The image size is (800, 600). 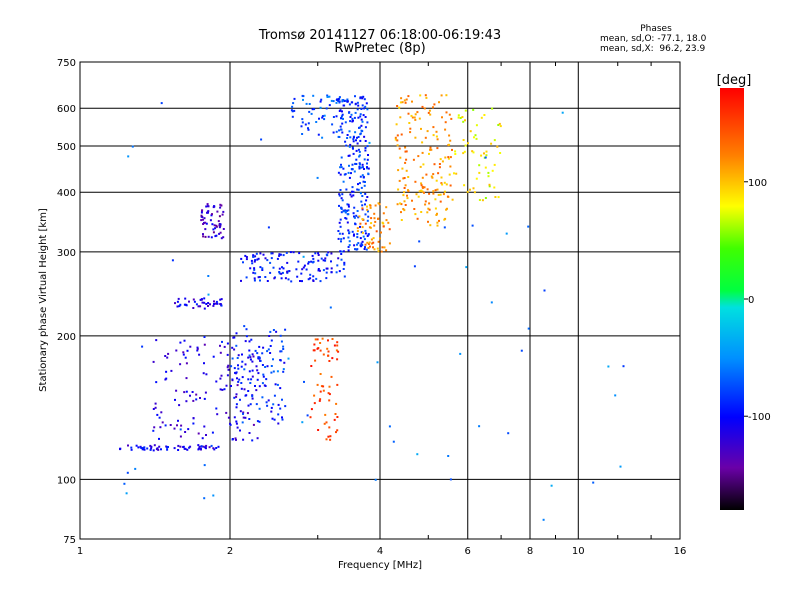 What do you see at coordinates (380, 565) in the screenshot?
I see `x-axis-label: Frequency [MHz]` at bounding box center [380, 565].